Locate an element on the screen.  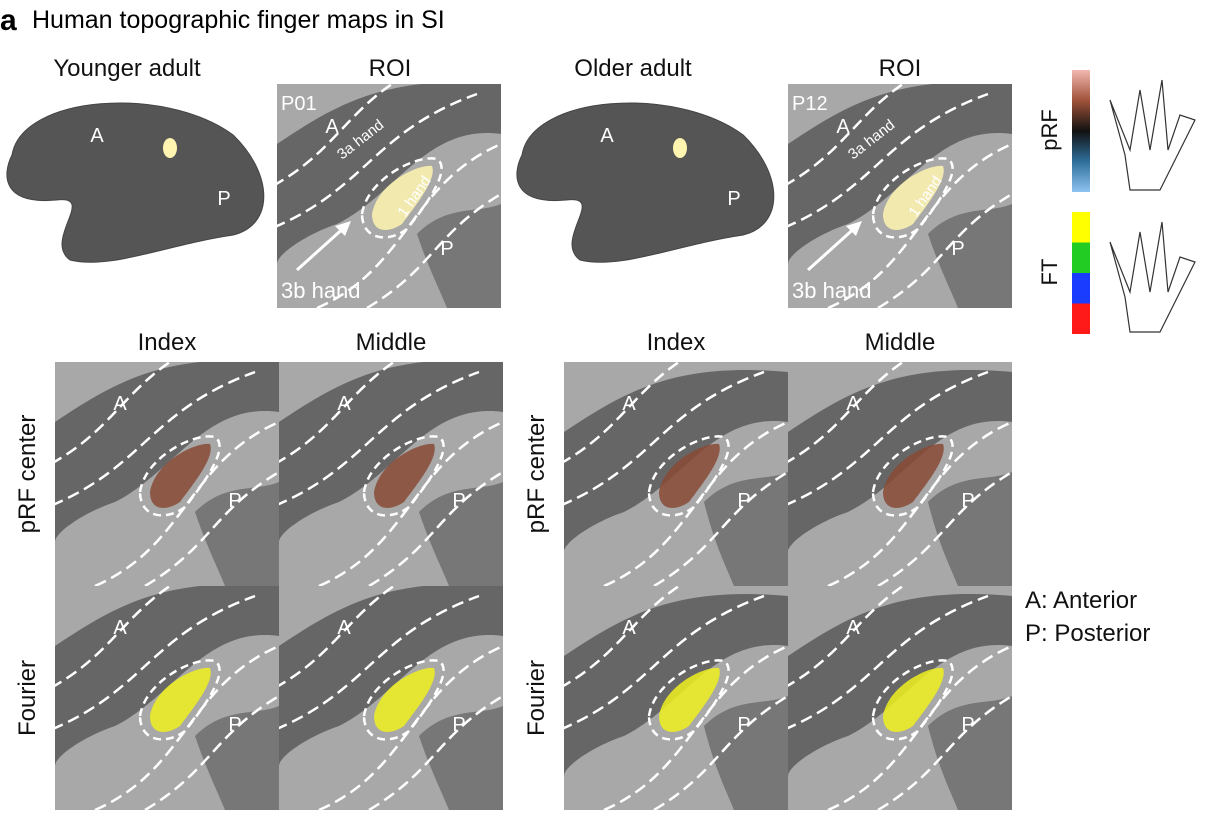
label: A: Anterior is located at coordinates (1081, 600).